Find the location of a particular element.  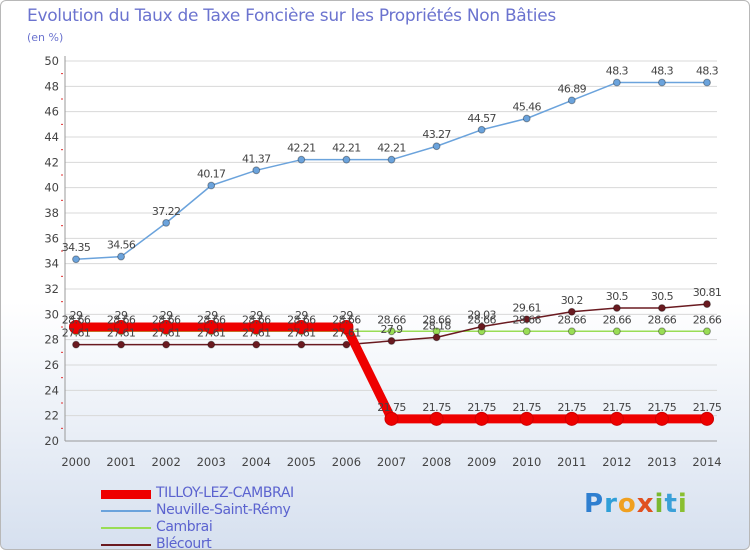

data-label: 46.89 is located at coordinates (572, 88).